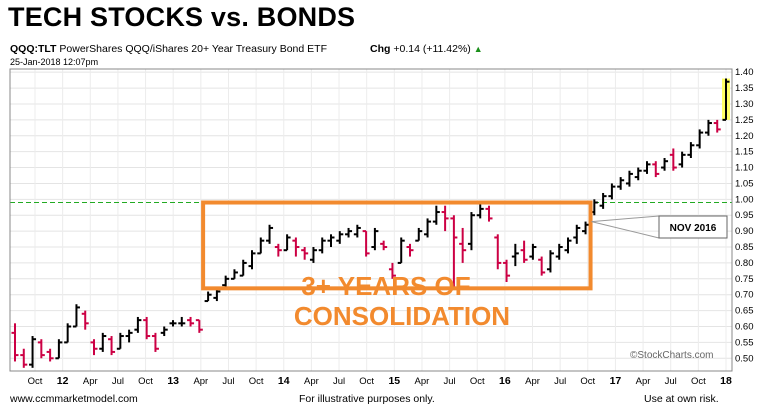 The height and width of the screenshot is (412, 763). I want to click on y-tick-label: 0.50, so click(744, 358).